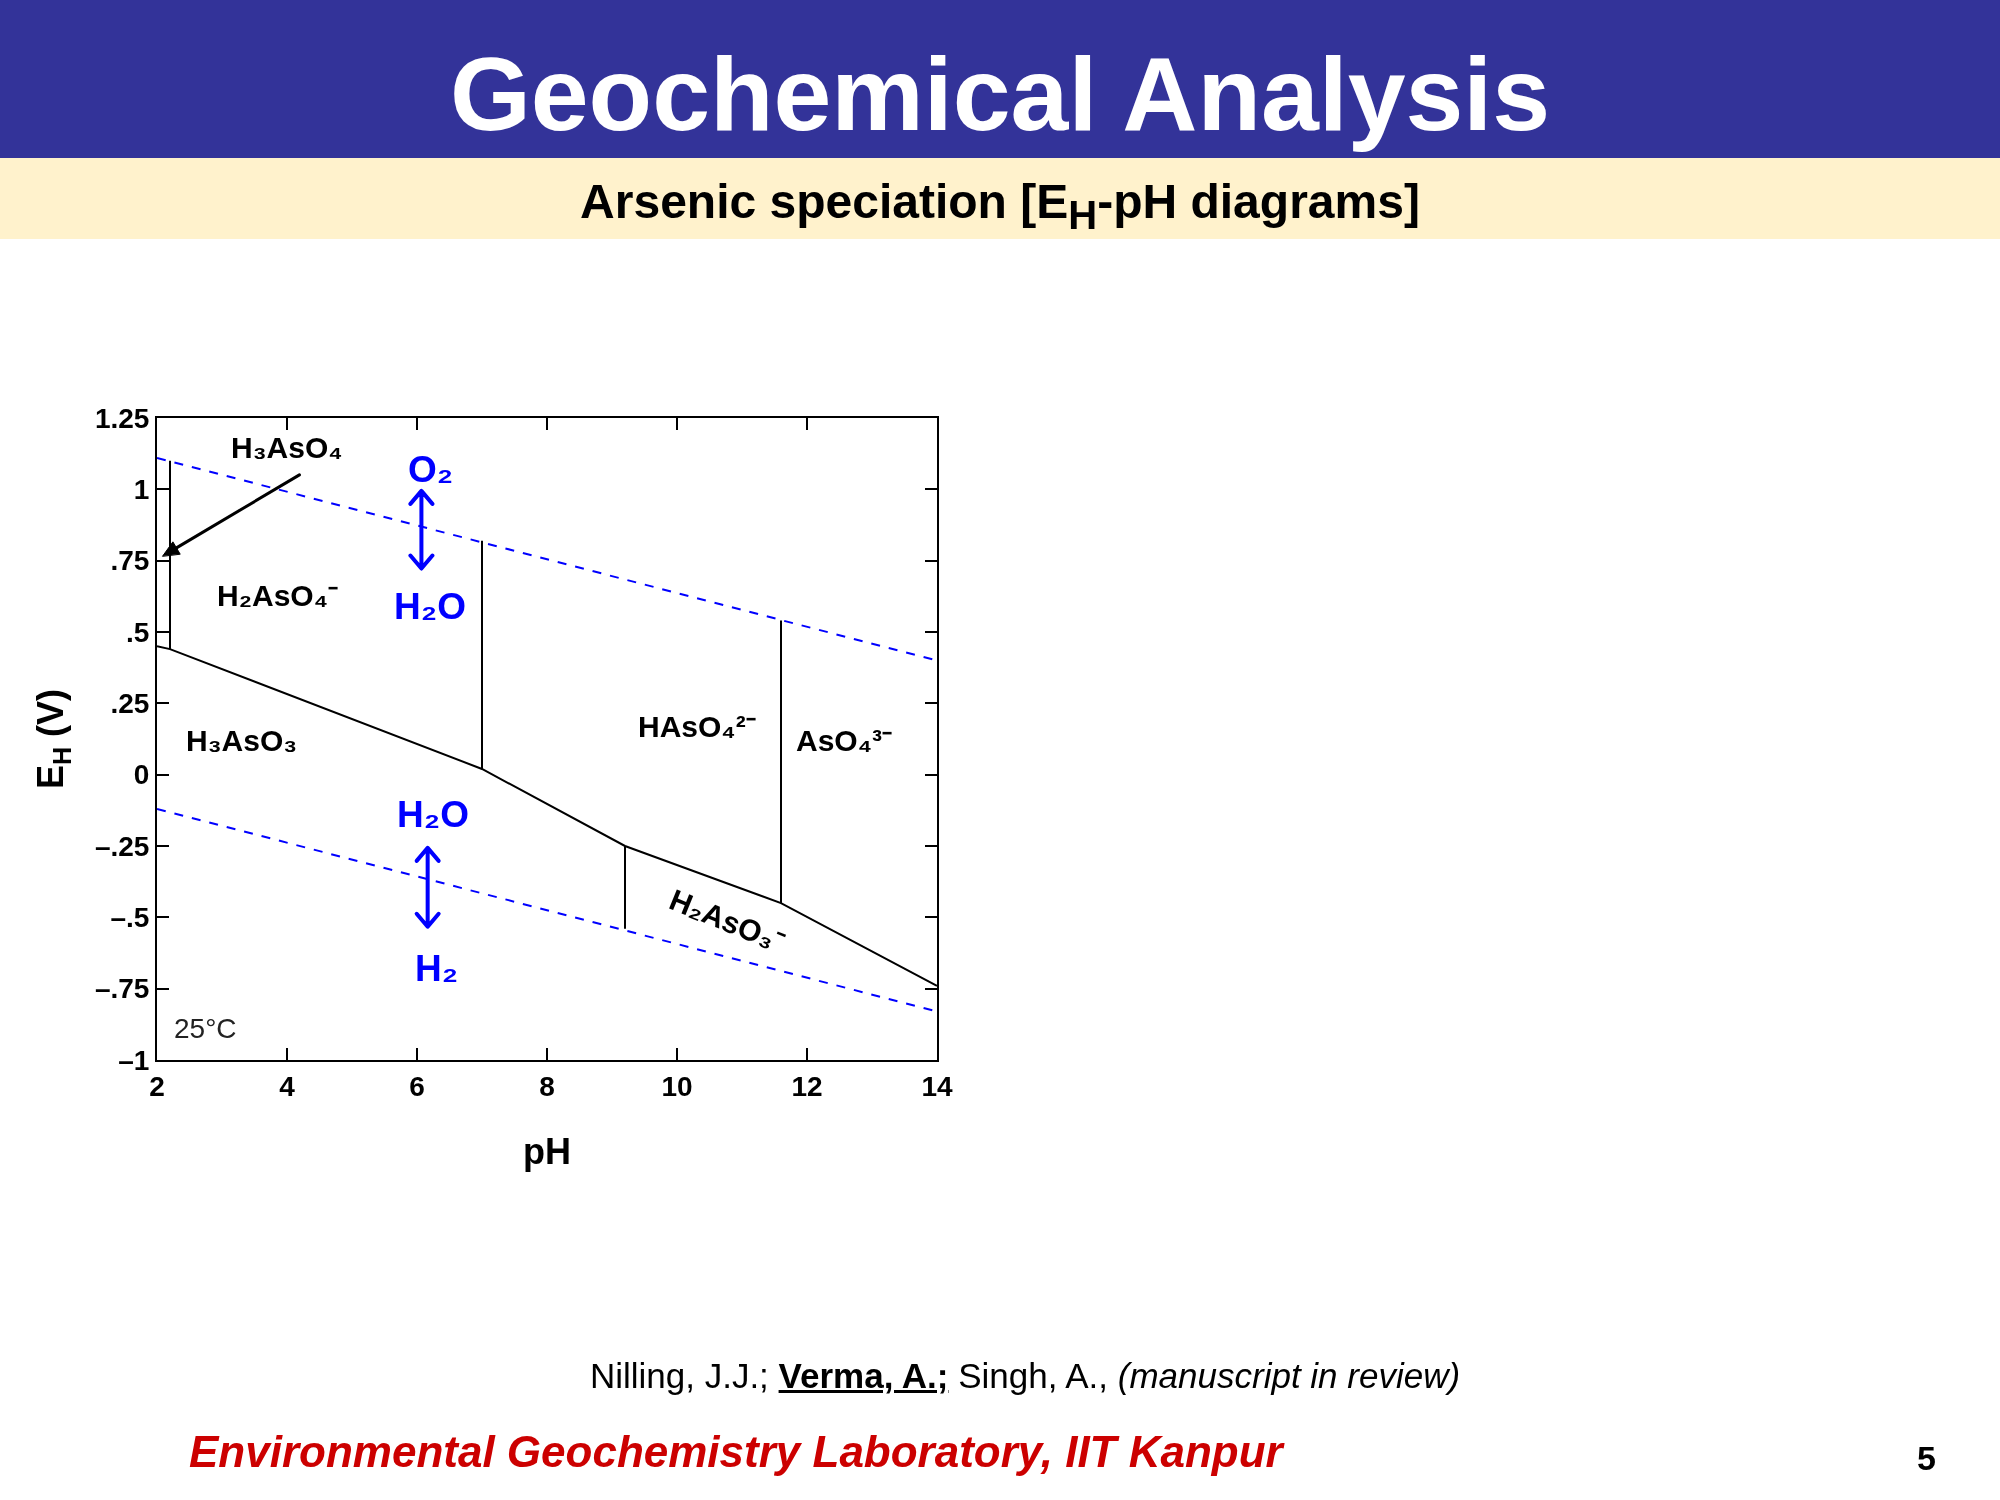  Describe the element at coordinates (141, 490) in the screenshot. I see `y-tick-label: 1` at that location.